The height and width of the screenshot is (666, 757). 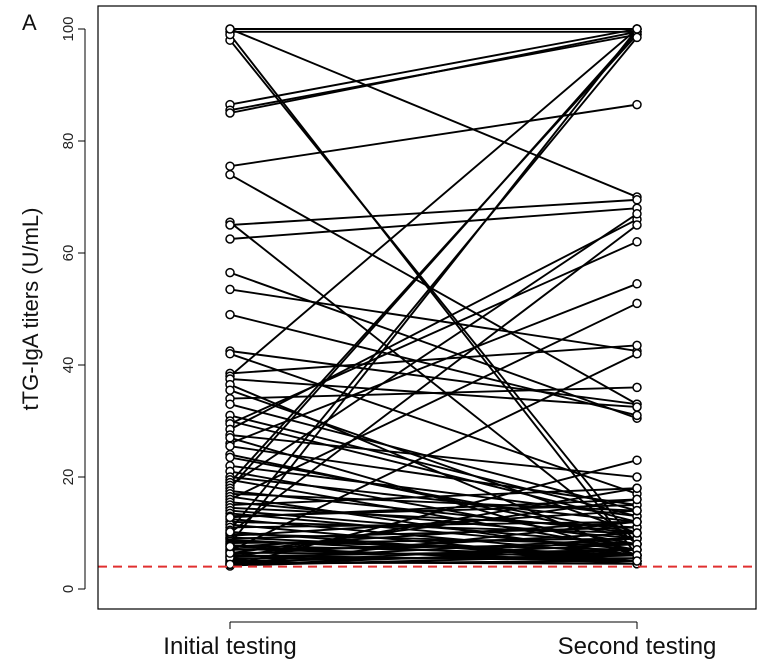 I want to click on x-tick-label: Second testing, so click(x=637, y=646).